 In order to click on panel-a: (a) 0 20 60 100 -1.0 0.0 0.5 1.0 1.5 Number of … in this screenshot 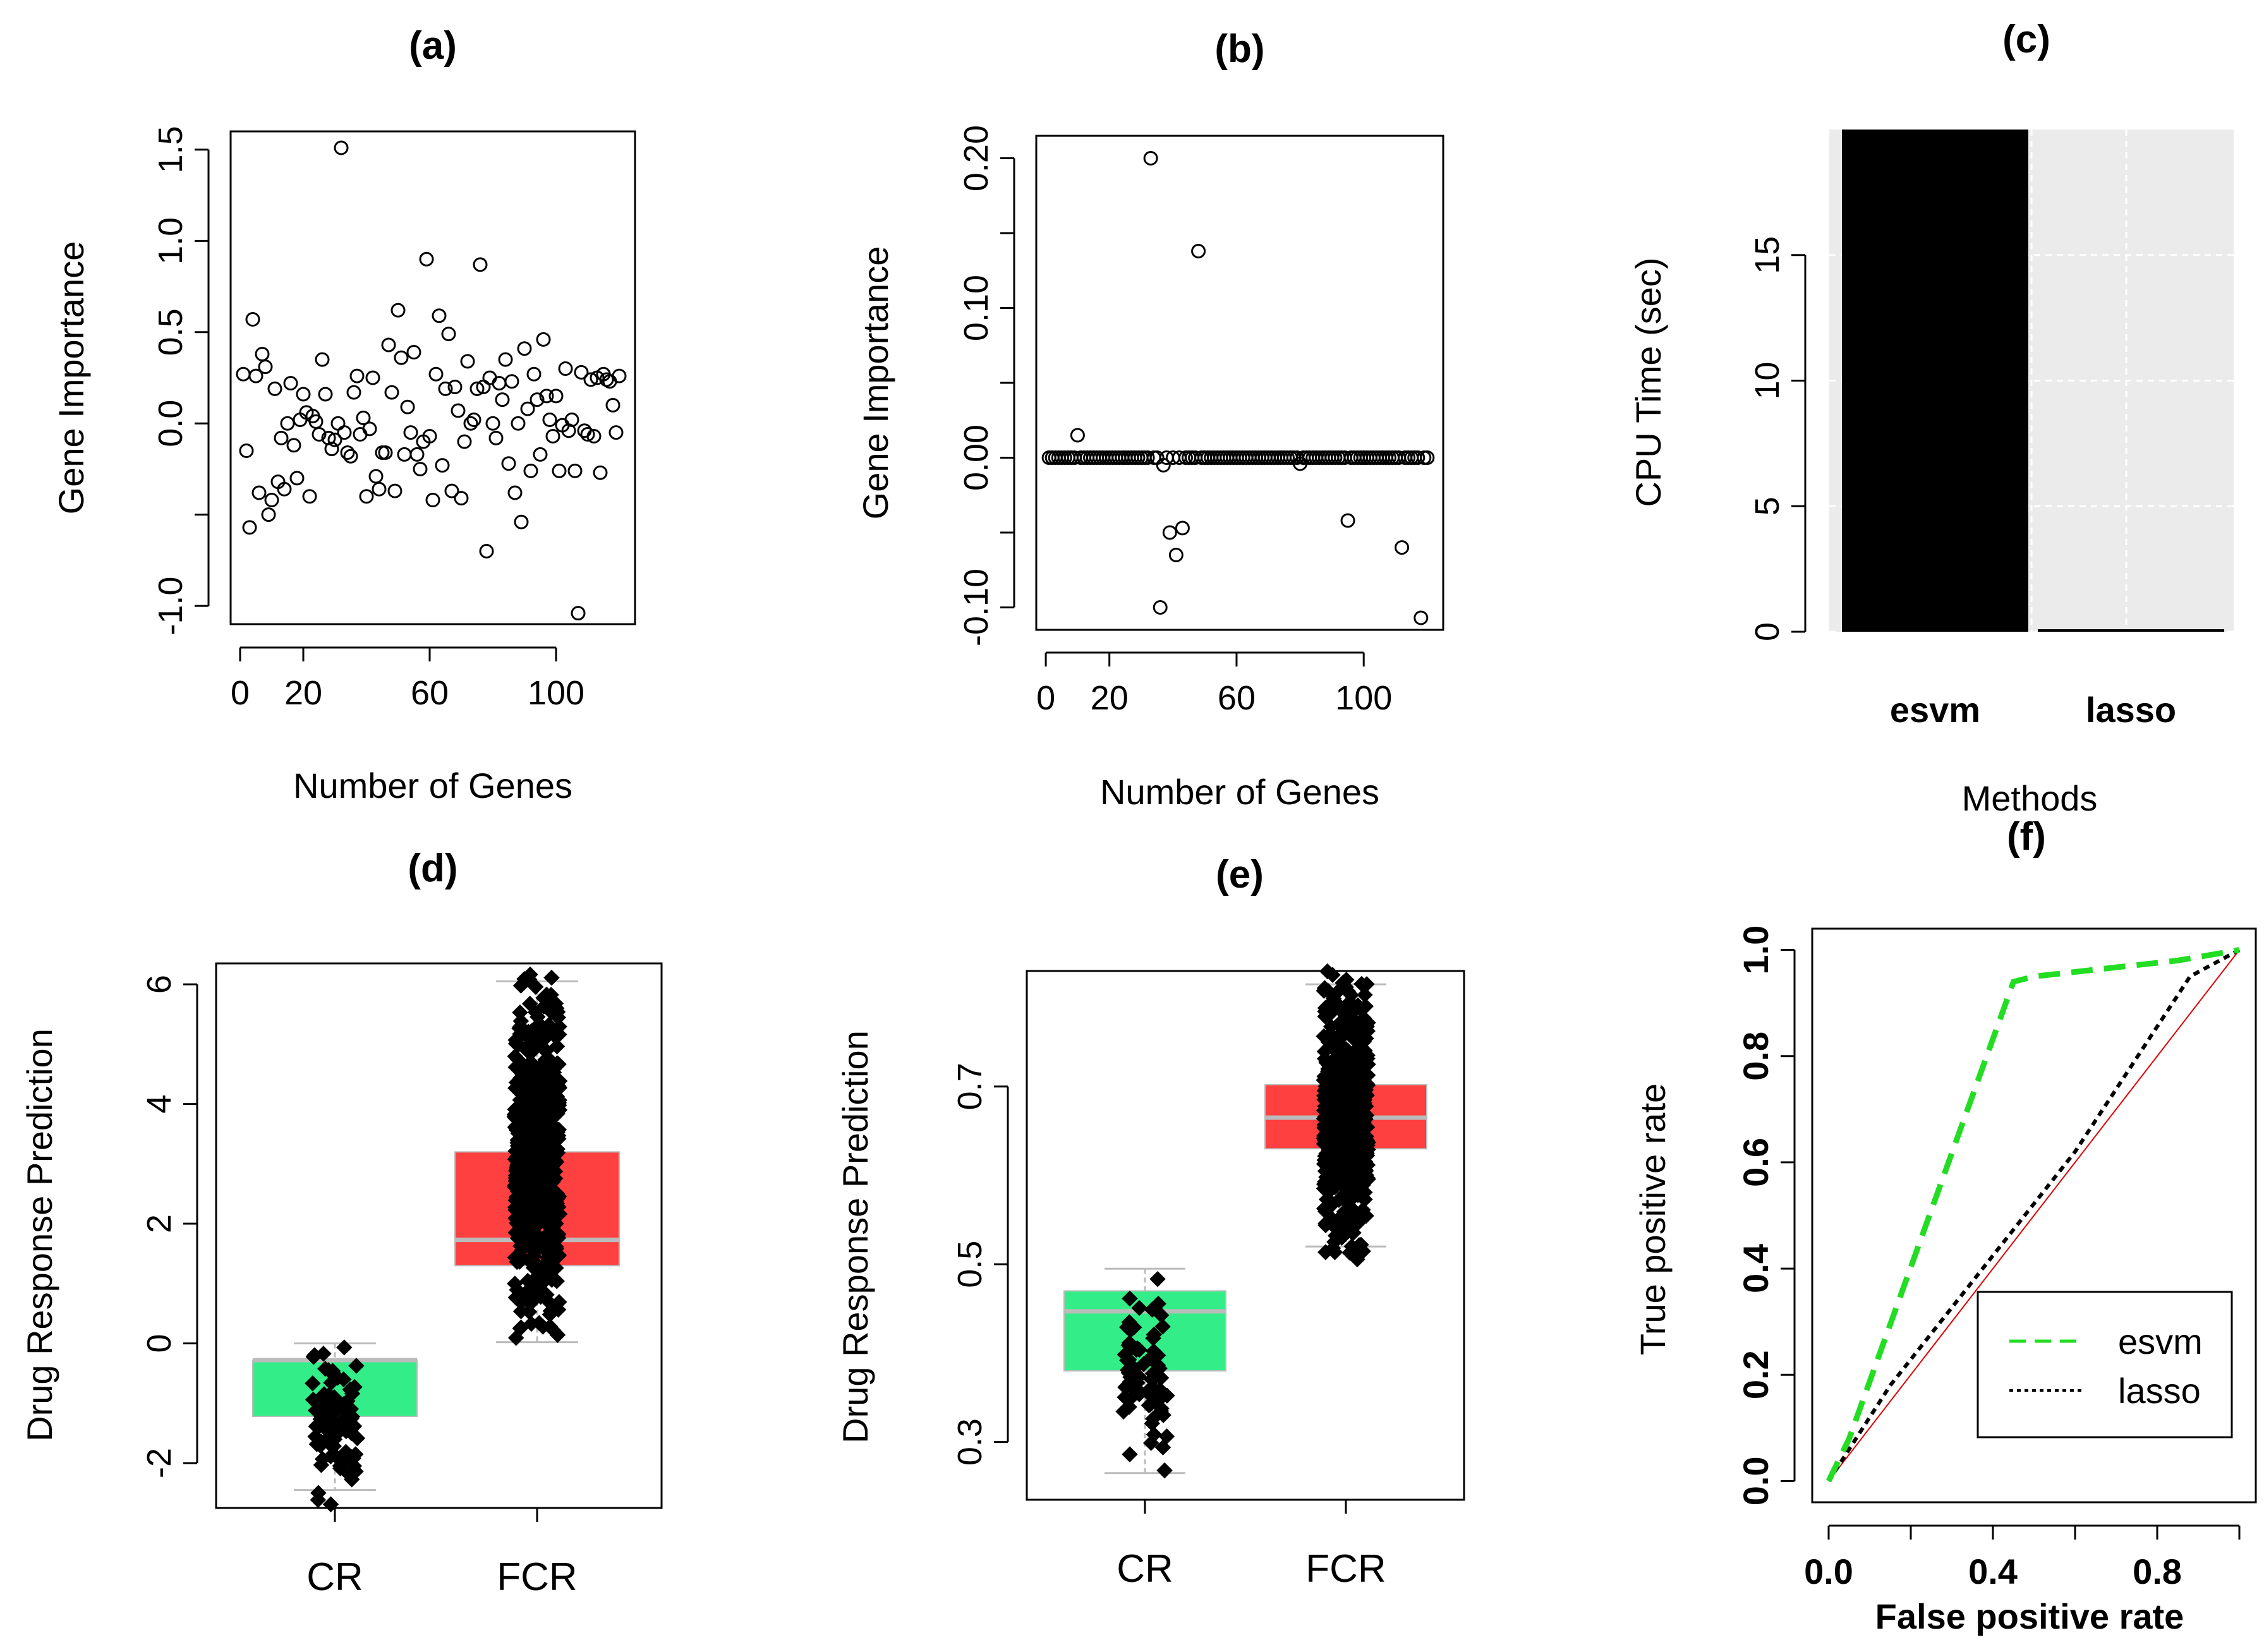, I will do `click(343, 414)`.